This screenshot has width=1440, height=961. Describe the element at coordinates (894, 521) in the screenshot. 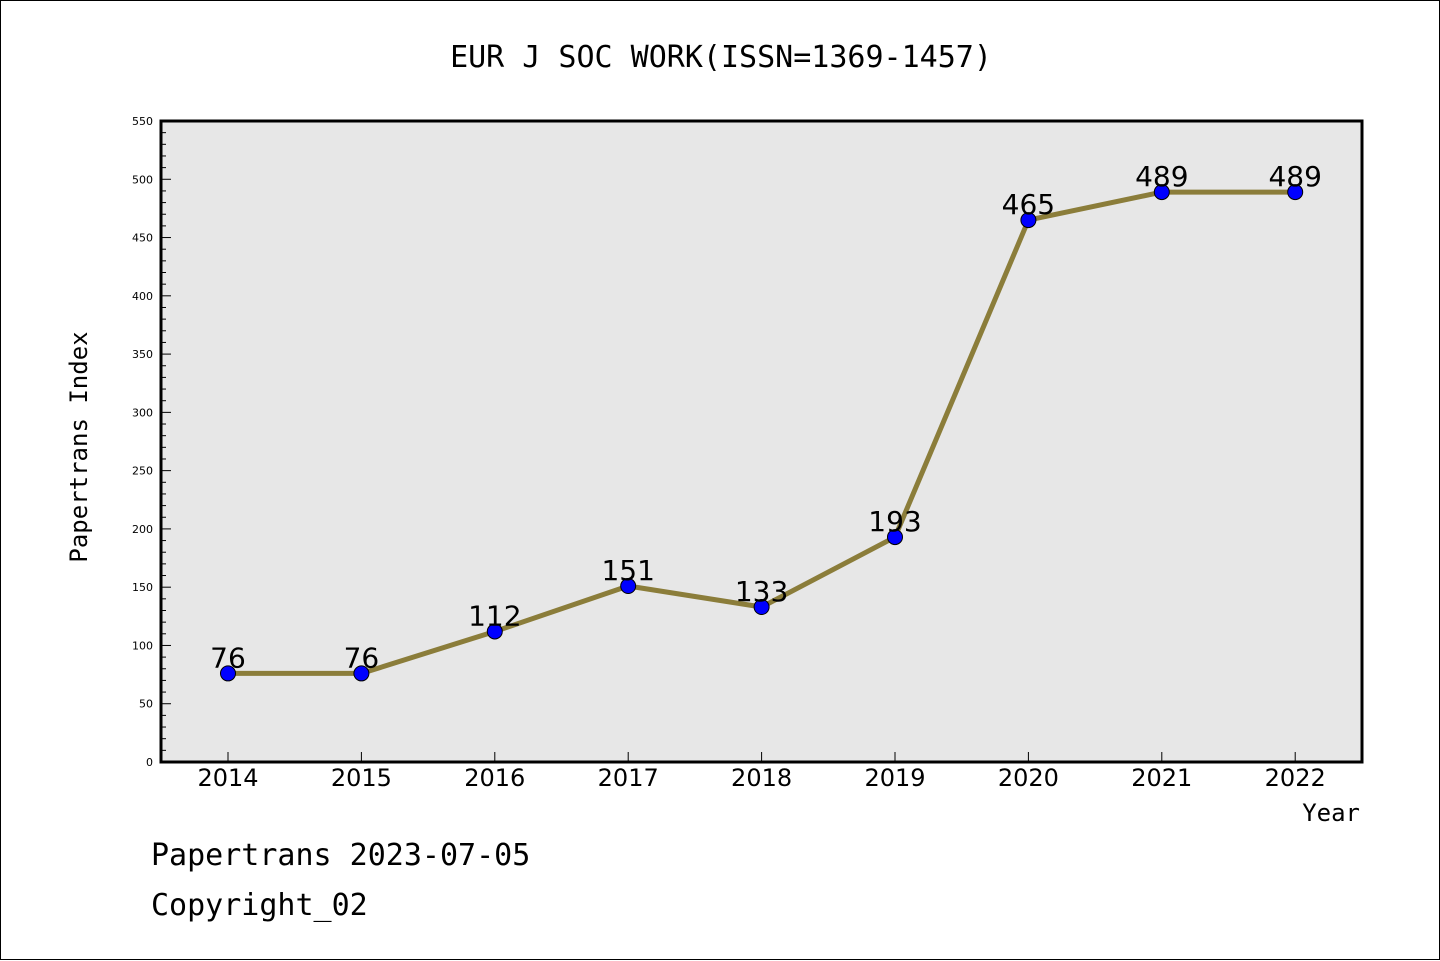

I see `data-label: 193` at that location.